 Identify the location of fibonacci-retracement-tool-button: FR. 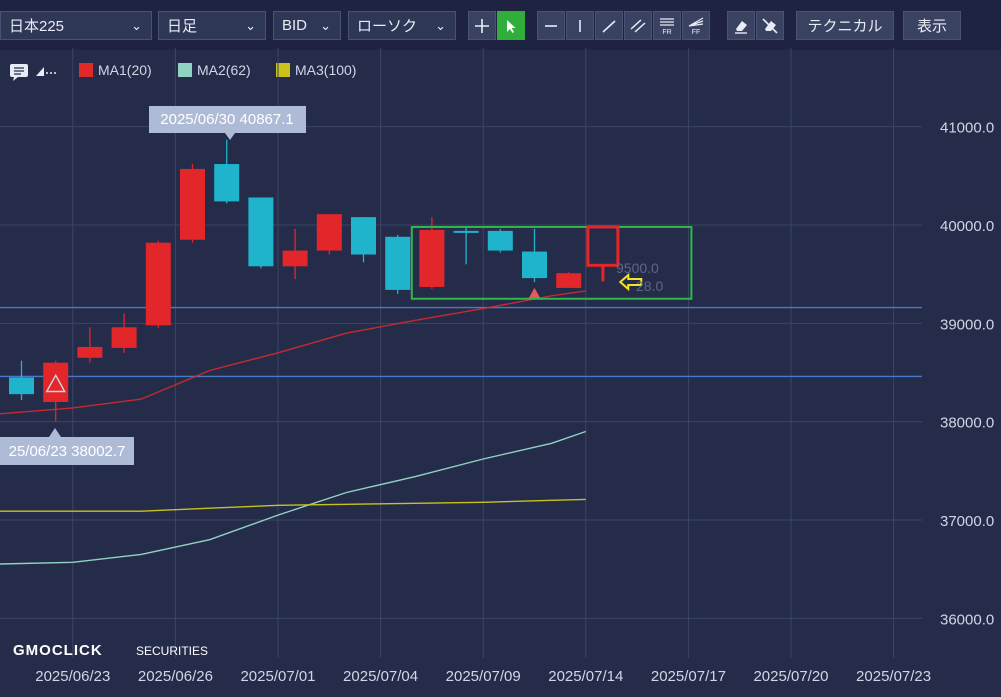
(667, 25).